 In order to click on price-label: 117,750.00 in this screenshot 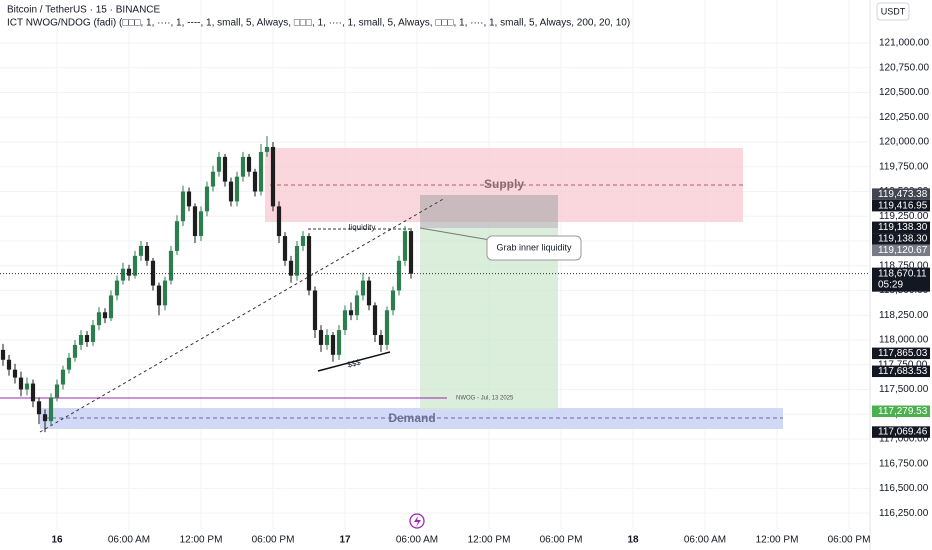, I will do `click(903, 364)`.